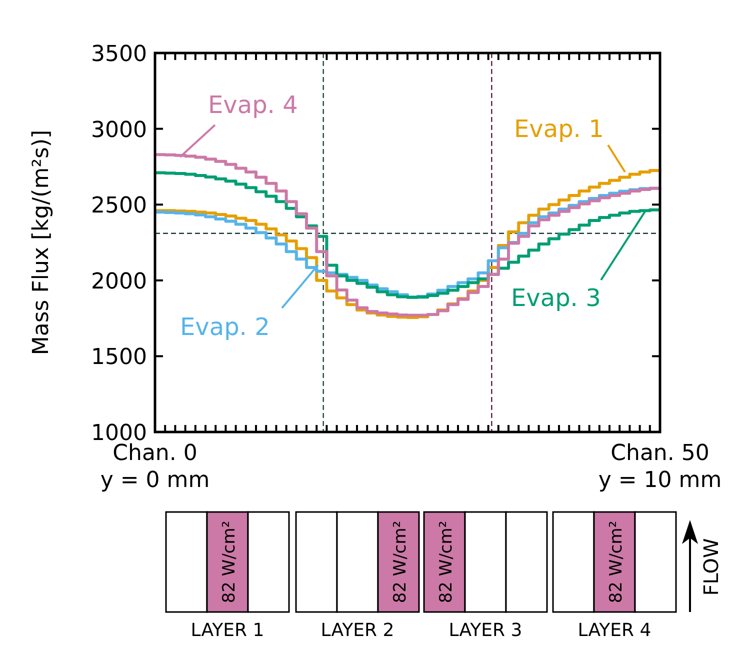 This screenshot has width=730, height=658. What do you see at coordinates (41, 243) in the screenshot?
I see `y-axis-title: Mass Flux [kg/(m²s)]` at bounding box center [41, 243].